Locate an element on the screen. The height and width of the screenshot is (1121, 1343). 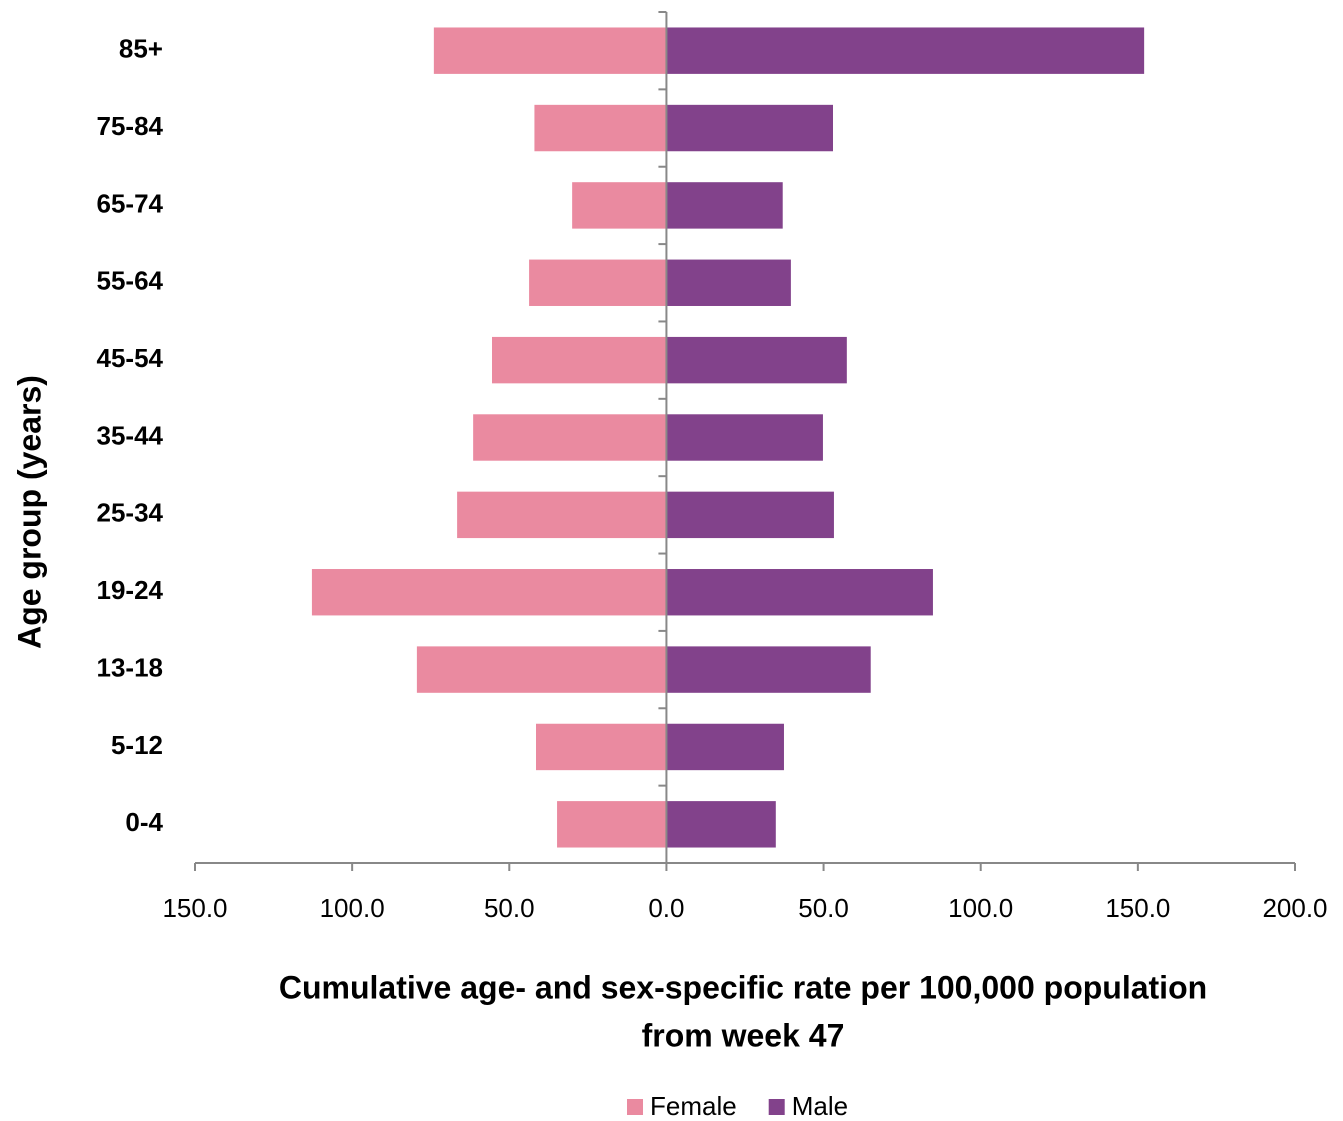
y-tick-label: 55-64 is located at coordinates (130, 281).